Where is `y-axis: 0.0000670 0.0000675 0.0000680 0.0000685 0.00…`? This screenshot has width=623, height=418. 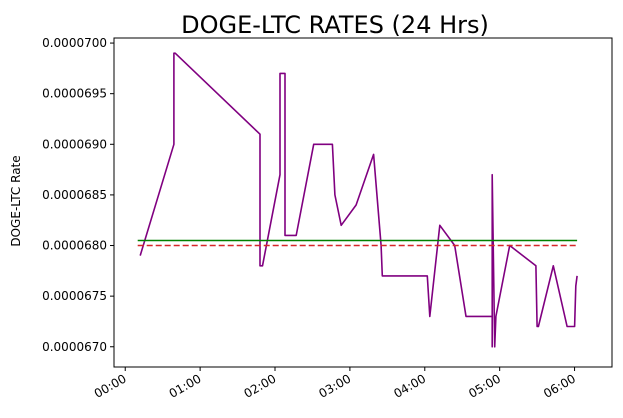
y-axis: 0.0000670 0.0000675 0.0000680 0.0000685 0.00… is located at coordinates (78, 195).